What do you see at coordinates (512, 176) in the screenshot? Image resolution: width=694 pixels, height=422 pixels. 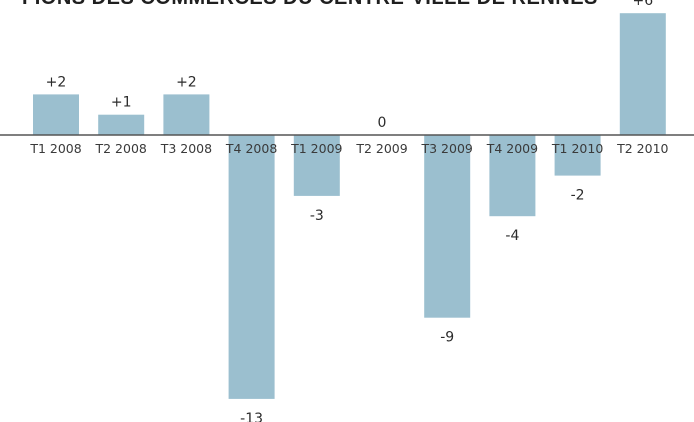 I see `bar-t4-2009` at bounding box center [512, 176].